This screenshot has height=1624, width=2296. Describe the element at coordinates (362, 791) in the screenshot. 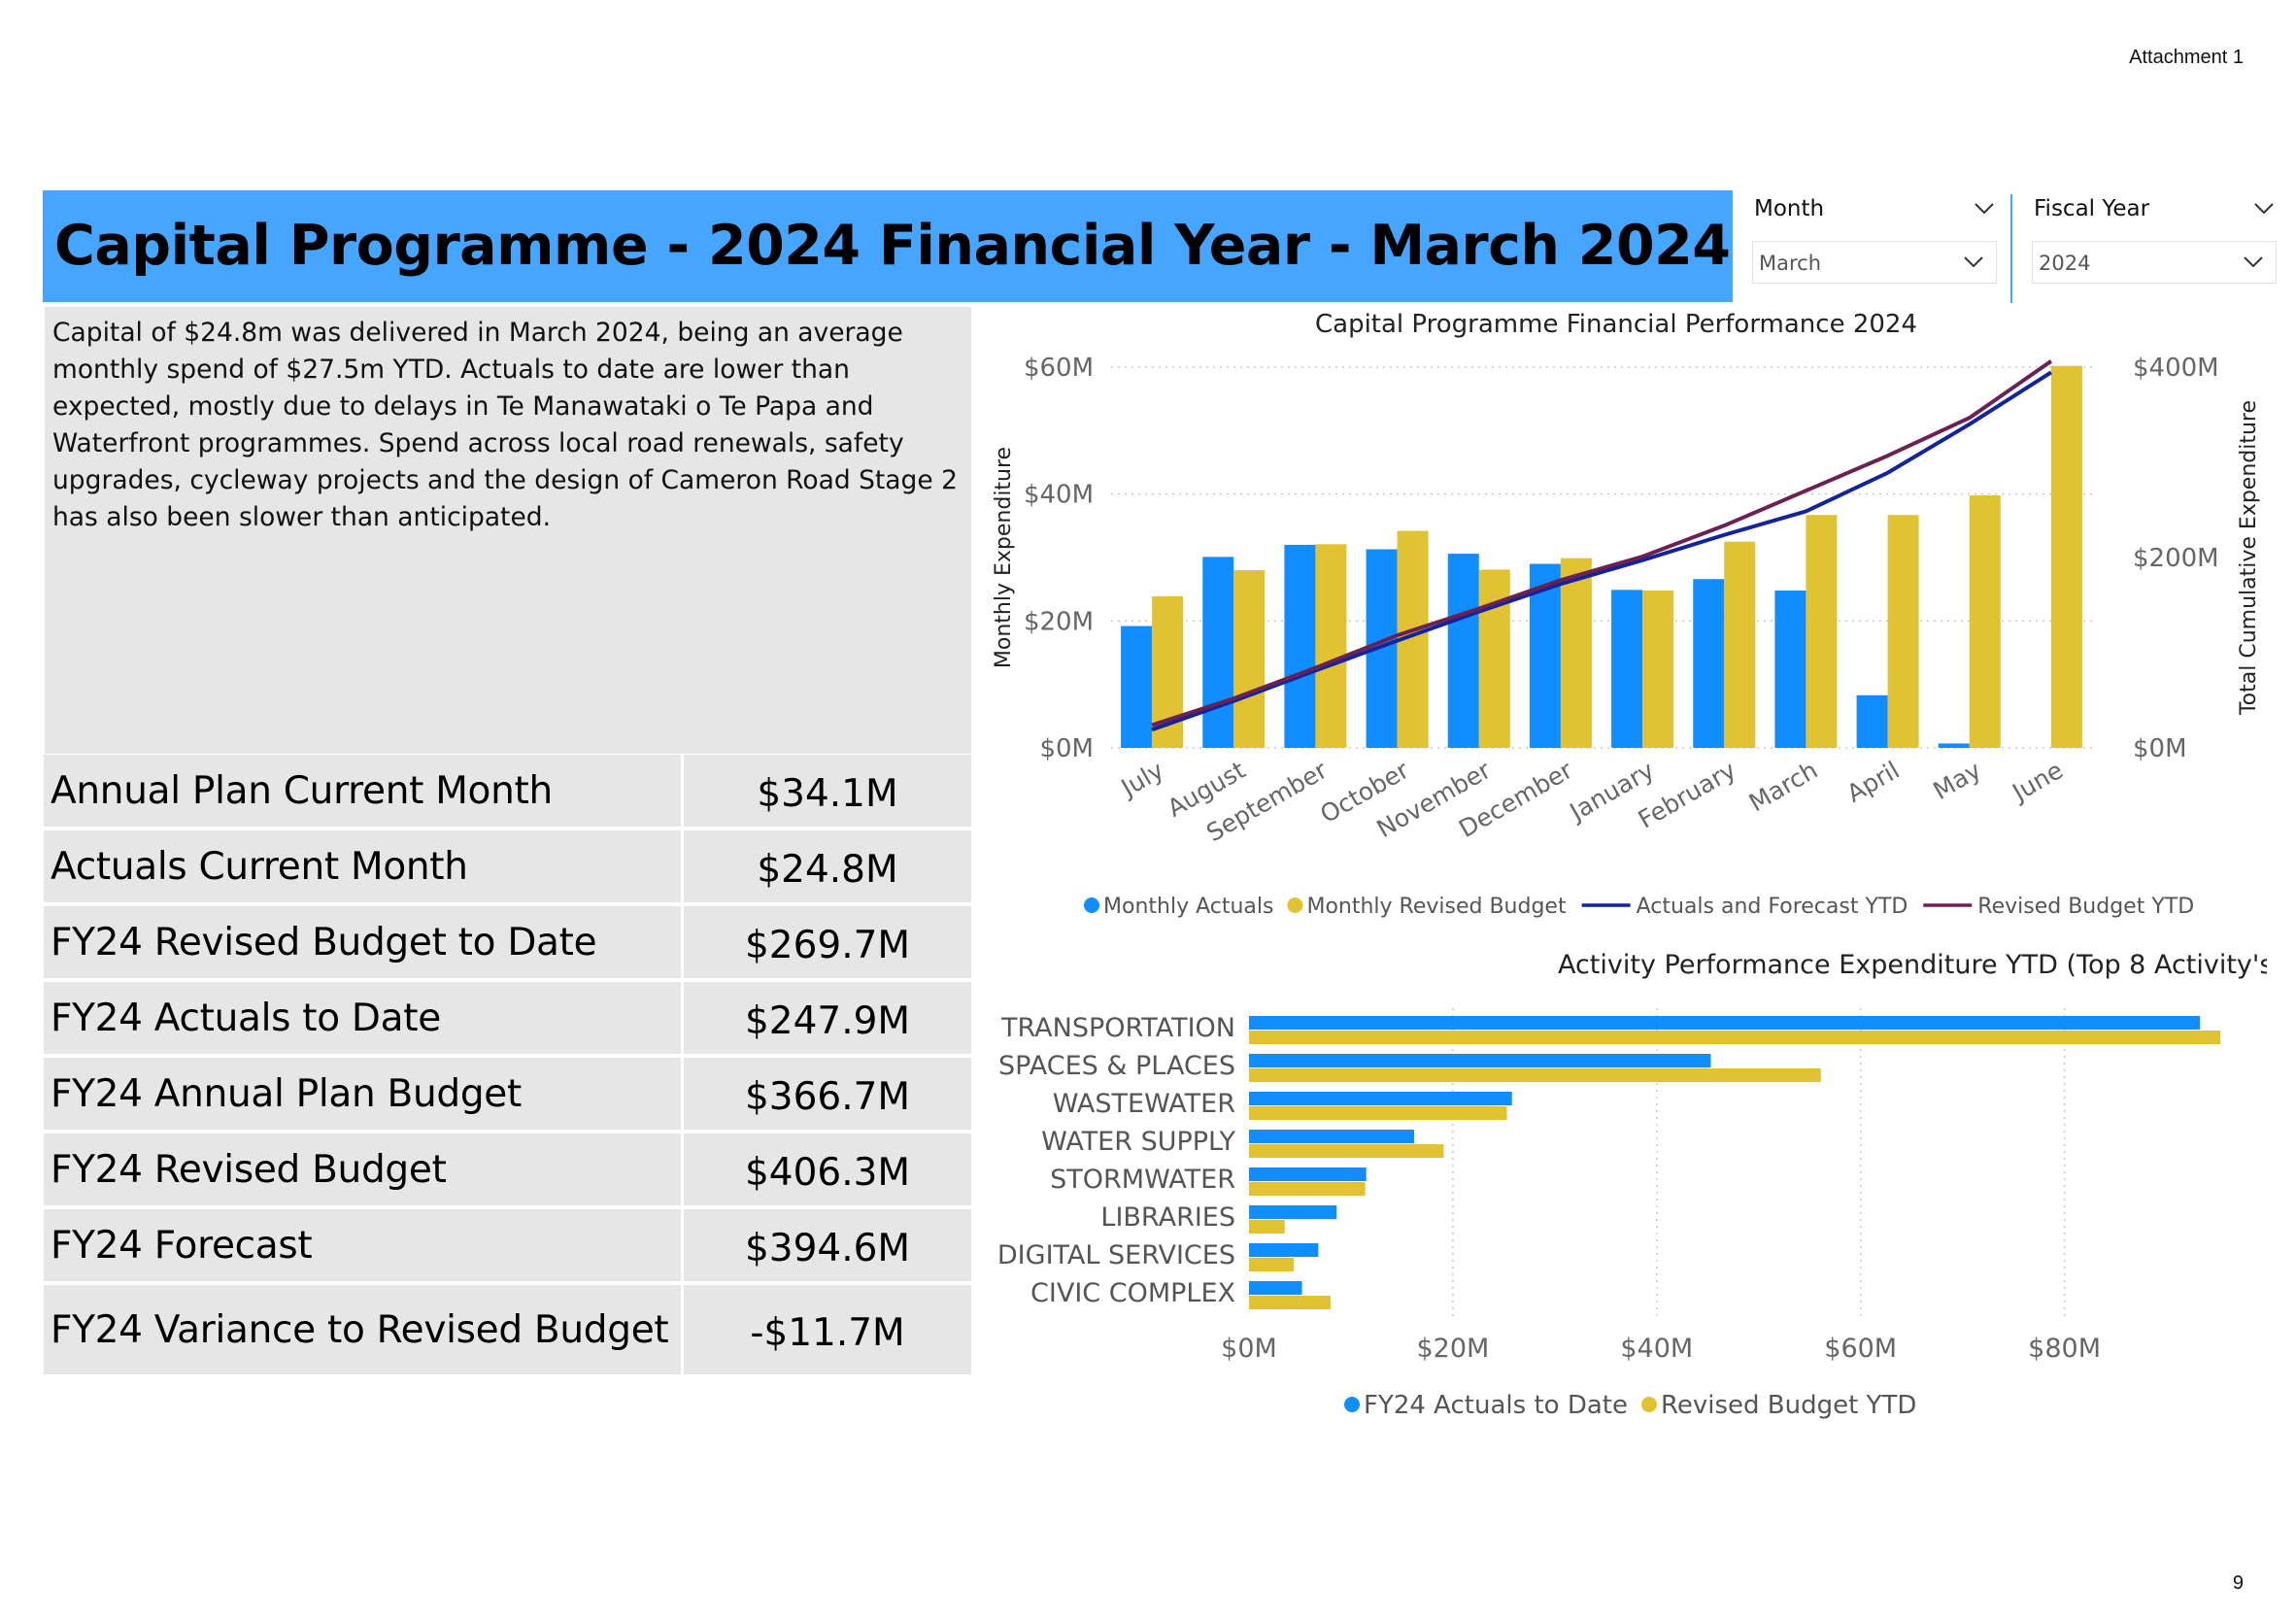

I see `kpi-label: Annual Plan Current Month` at that location.